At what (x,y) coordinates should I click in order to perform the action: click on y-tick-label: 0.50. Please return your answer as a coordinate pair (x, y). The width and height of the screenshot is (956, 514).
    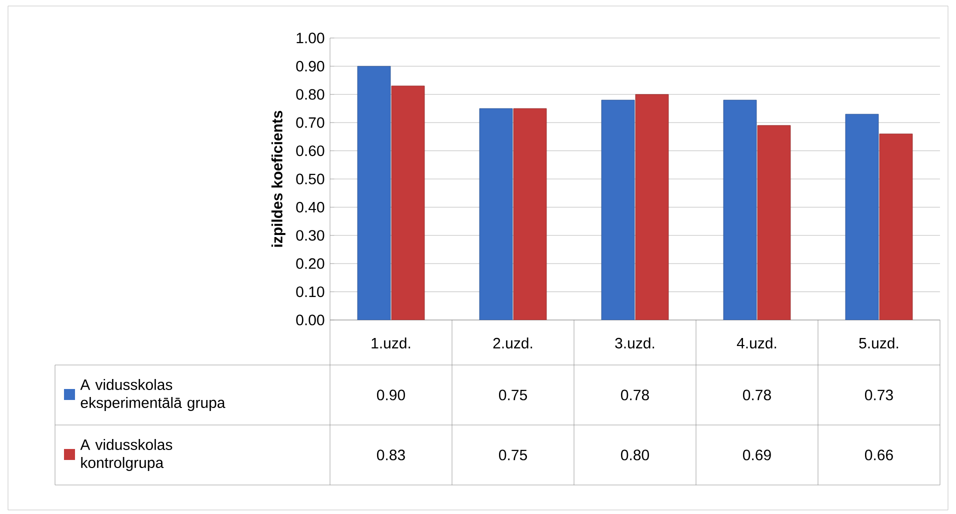
    Looking at the image, I should click on (310, 179).